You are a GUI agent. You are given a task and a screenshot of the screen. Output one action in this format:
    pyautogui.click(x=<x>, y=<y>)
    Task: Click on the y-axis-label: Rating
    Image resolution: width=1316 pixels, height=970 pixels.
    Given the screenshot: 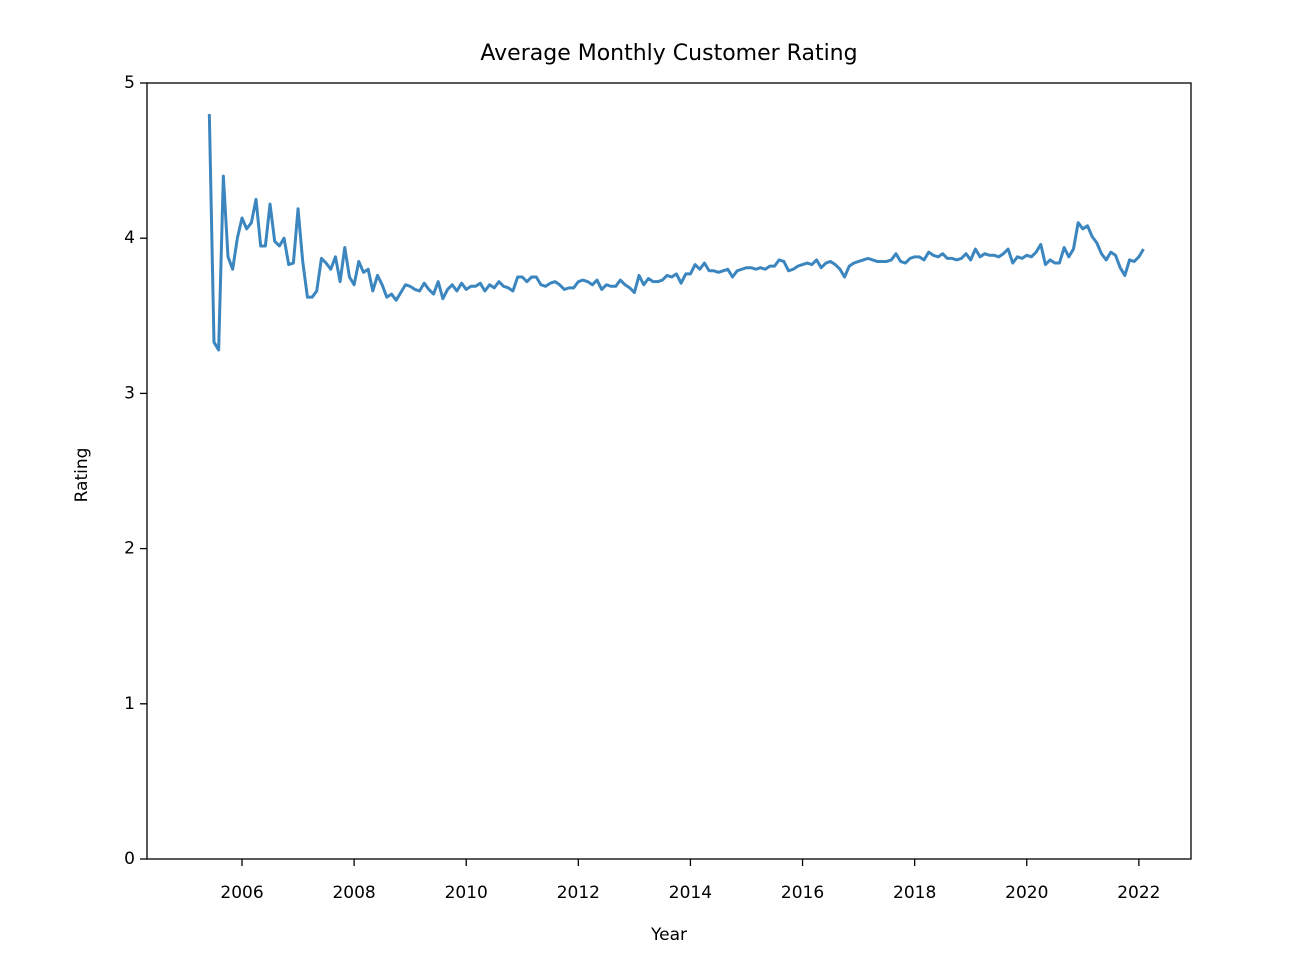 What is the action you would take?
    pyautogui.click(x=82, y=475)
    